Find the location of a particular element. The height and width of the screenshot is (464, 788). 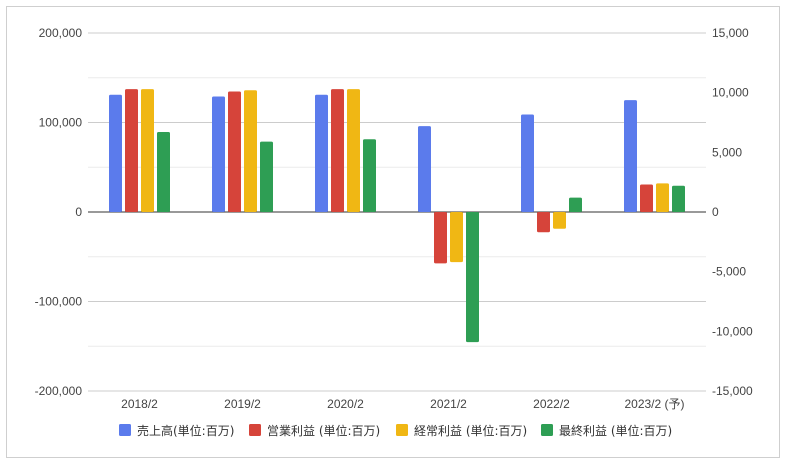

legend-label: 売上高(単位:百万) is located at coordinates (185, 430).